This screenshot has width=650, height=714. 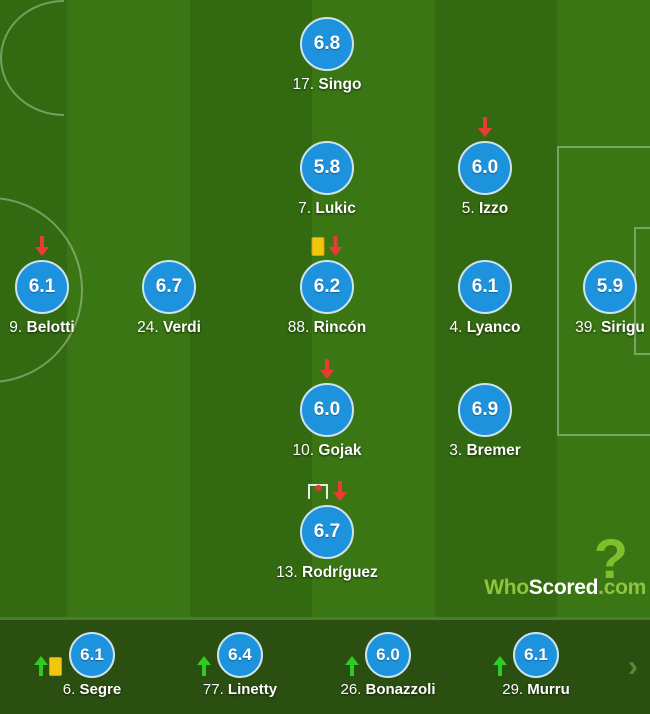 I want to click on player-badge-wrap: 6.2, so click(x=327, y=276).